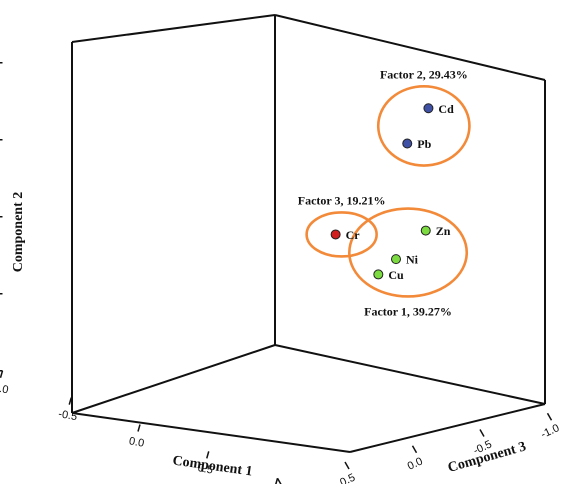 The height and width of the screenshot is (489, 571). I want to click on point-label: Zn, so click(443, 231).